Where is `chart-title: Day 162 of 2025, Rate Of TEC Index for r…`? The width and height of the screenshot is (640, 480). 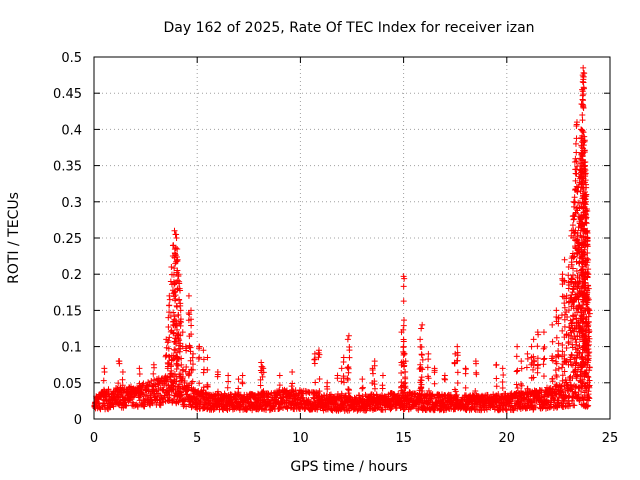
chart-title: Day 162 of 2025, Rate Of TEC Index for r… is located at coordinates (348, 28).